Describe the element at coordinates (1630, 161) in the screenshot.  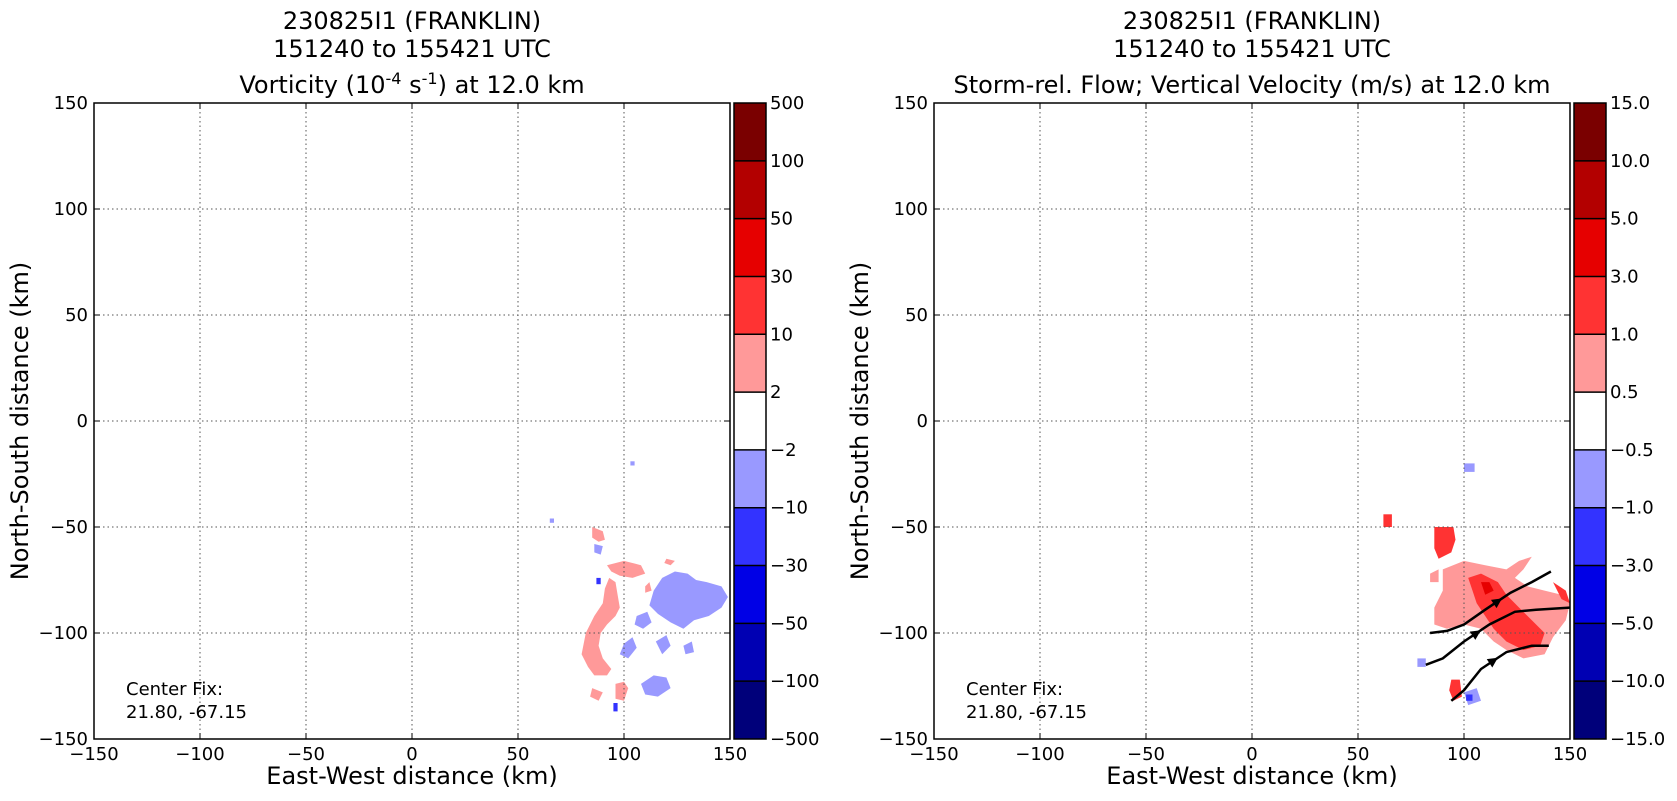
I see `colorbar-tick-label: 10.0` at that location.